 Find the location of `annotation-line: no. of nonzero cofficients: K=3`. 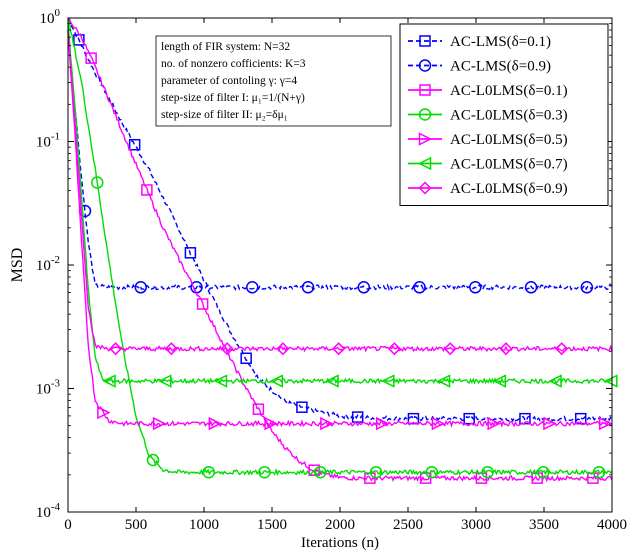

annotation-line: no. of nonzero cofficients: K=3 is located at coordinates (233, 64).